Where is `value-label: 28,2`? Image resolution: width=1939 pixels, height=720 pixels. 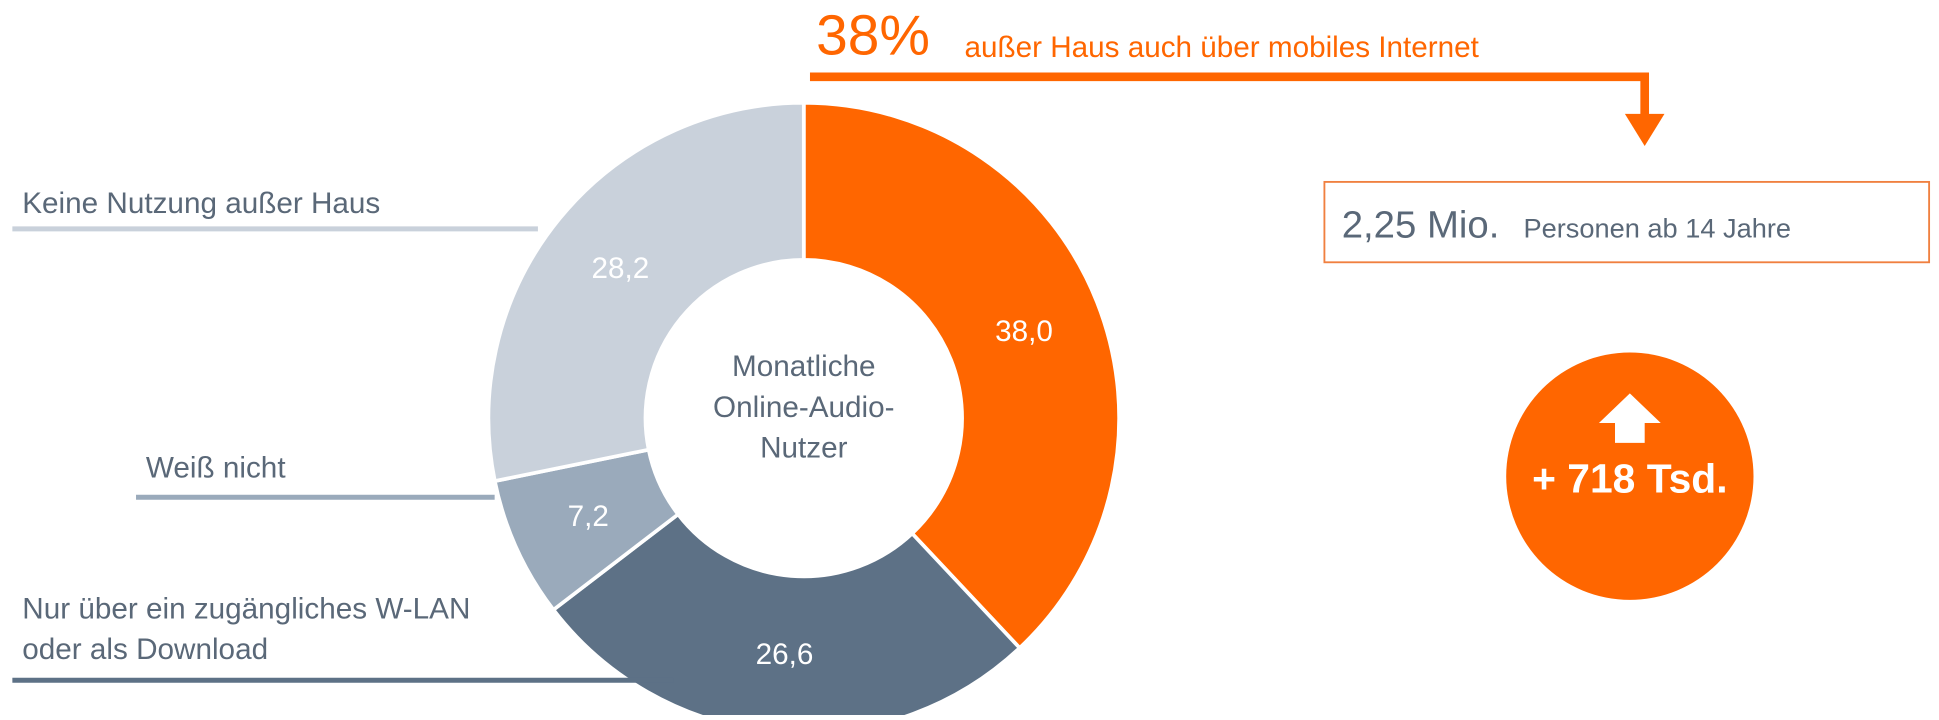
value-label: 28,2 is located at coordinates (621, 268).